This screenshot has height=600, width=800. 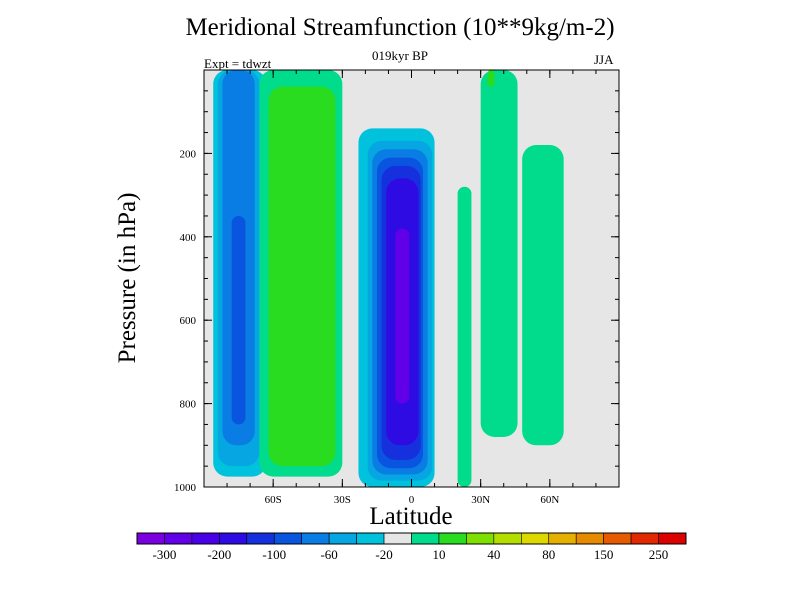 What do you see at coordinates (493, 554) in the screenshot?
I see `colorbar-label: 40` at bounding box center [493, 554].